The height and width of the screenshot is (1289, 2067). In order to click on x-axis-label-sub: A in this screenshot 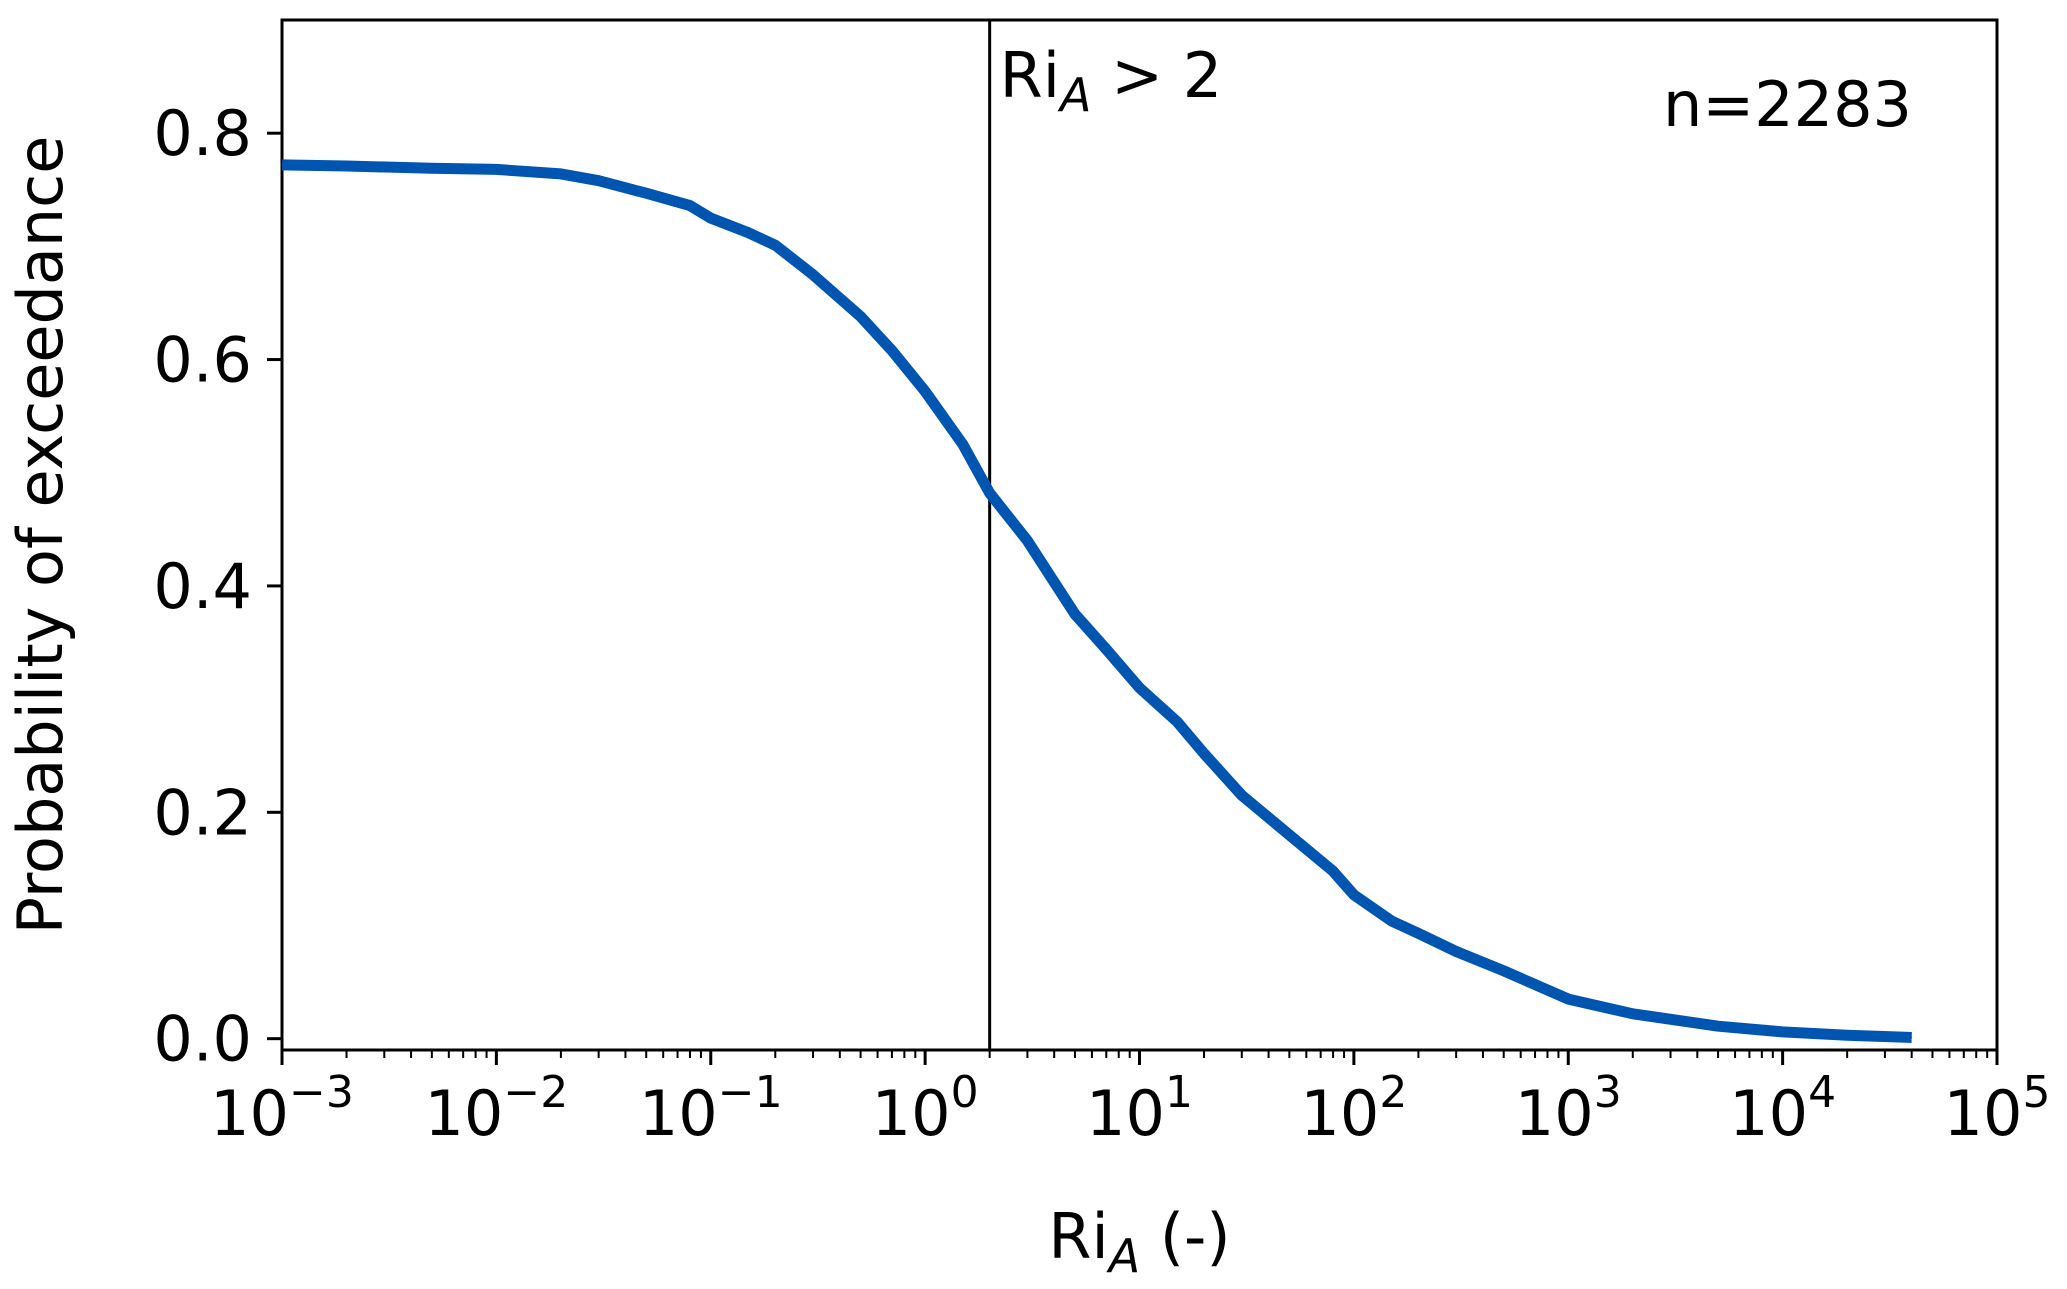, I will do `click(1123, 1256)`.